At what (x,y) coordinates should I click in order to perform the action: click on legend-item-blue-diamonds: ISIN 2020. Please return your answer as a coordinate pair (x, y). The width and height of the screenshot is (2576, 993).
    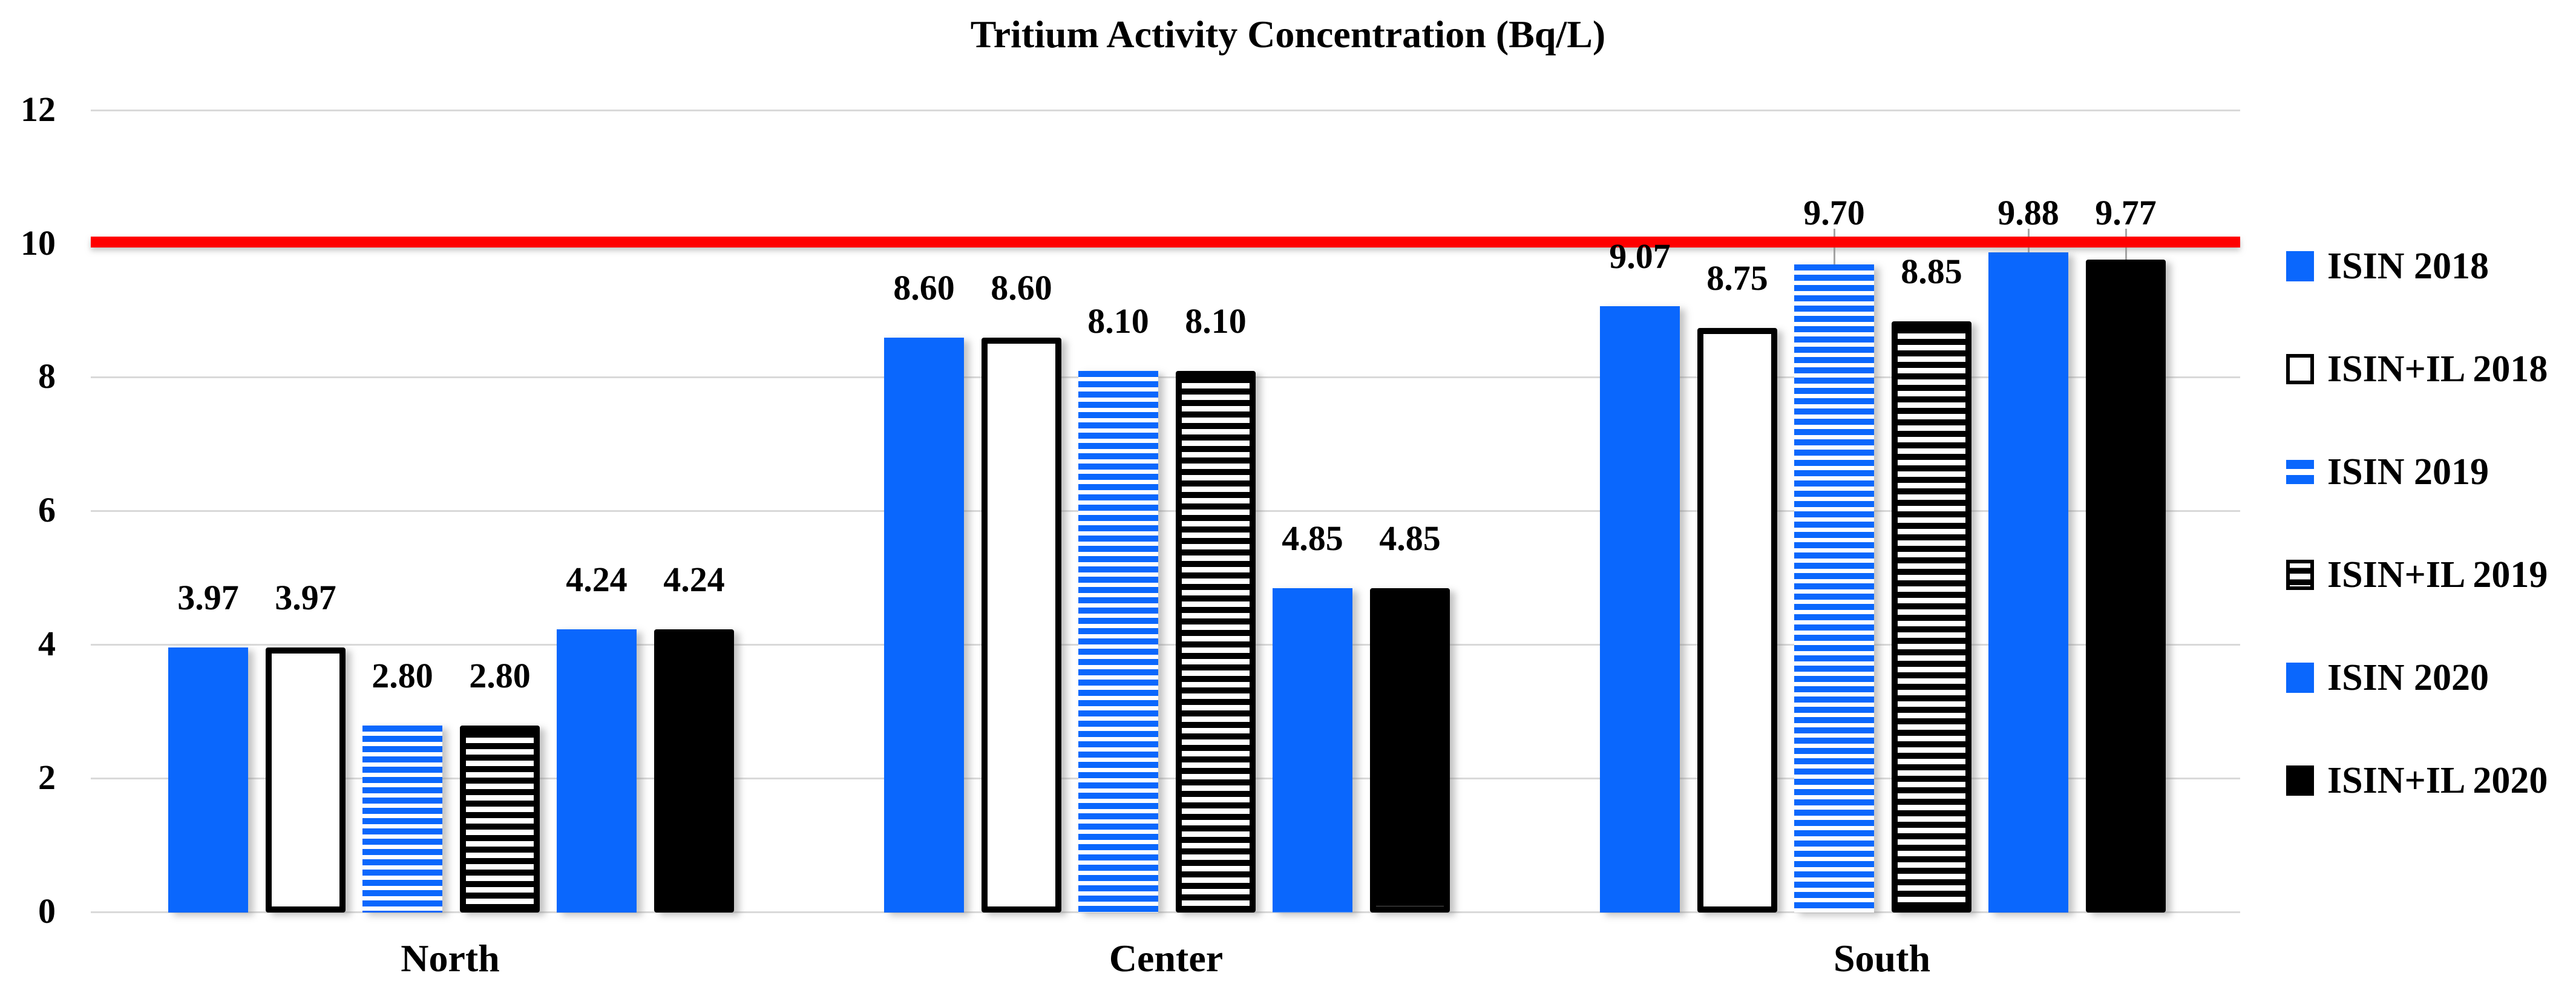
    Looking at the image, I should click on (2387, 678).